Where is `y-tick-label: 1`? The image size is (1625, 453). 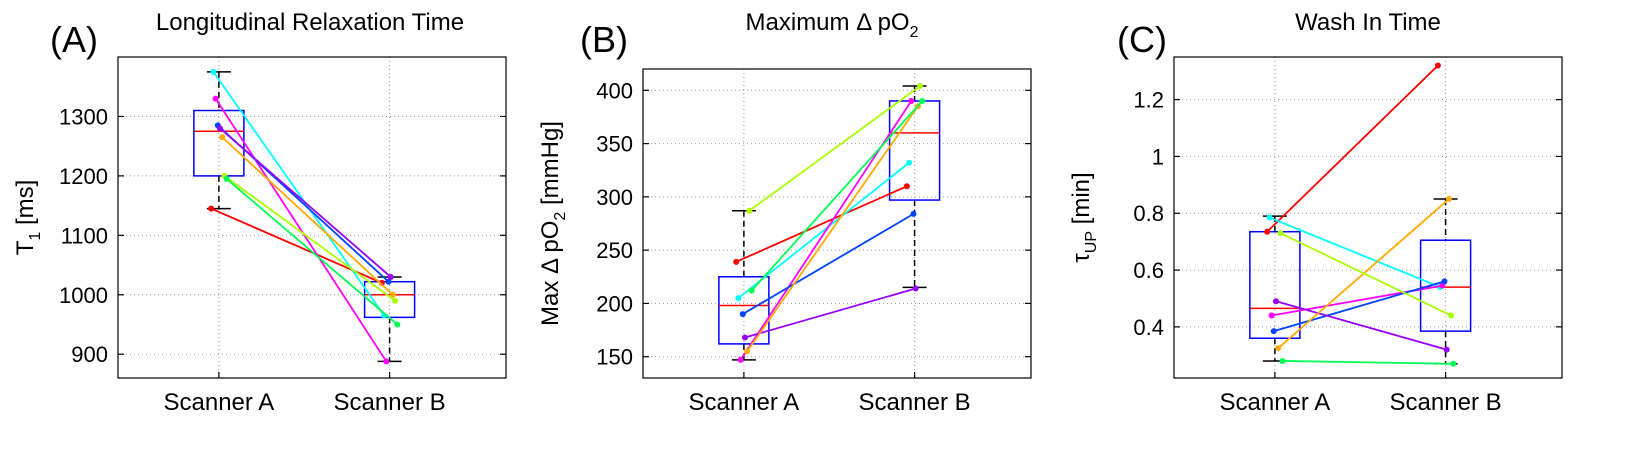
y-tick-label: 1 is located at coordinates (1158, 156).